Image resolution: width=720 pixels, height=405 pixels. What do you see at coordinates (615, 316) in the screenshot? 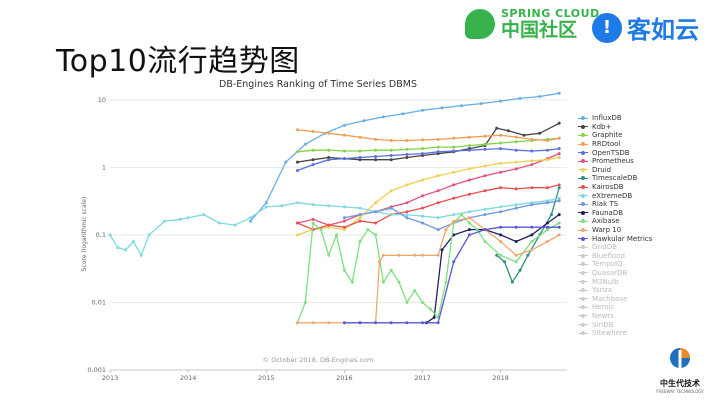
I see `legend-item: Newts` at bounding box center [615, 316].